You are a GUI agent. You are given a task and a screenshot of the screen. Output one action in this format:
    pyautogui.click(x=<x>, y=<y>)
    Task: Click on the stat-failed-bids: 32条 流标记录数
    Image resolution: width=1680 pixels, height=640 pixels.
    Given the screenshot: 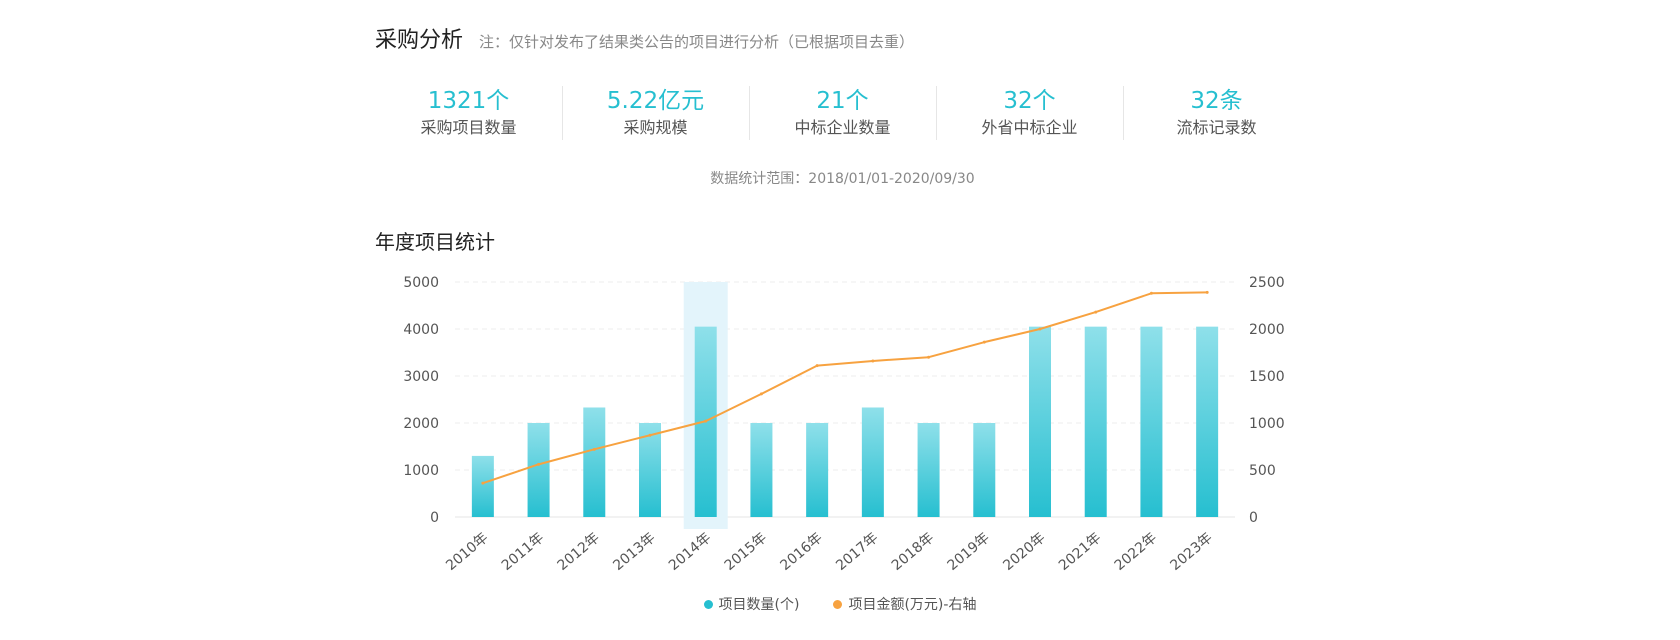 What is the action you would take?
    pyautogui.click(x=1216, y=113)
    